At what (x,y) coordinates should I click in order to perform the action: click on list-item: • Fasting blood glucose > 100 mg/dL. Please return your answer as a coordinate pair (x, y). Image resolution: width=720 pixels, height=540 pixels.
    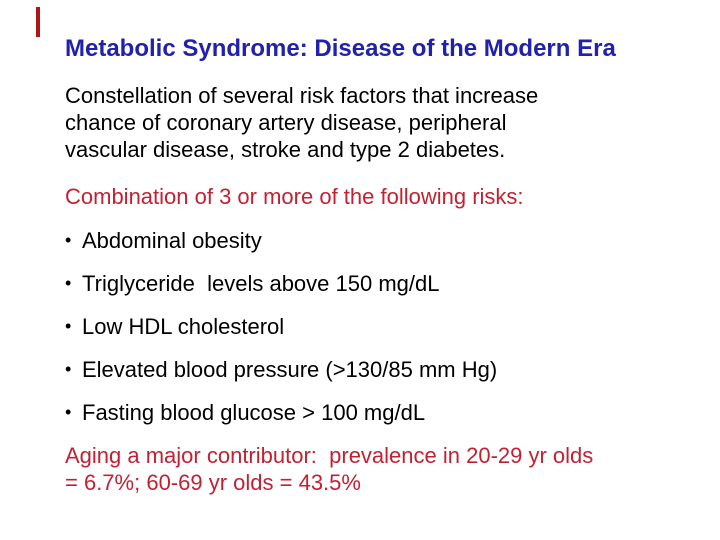
    Looking at the image, I should click on (378, 412).